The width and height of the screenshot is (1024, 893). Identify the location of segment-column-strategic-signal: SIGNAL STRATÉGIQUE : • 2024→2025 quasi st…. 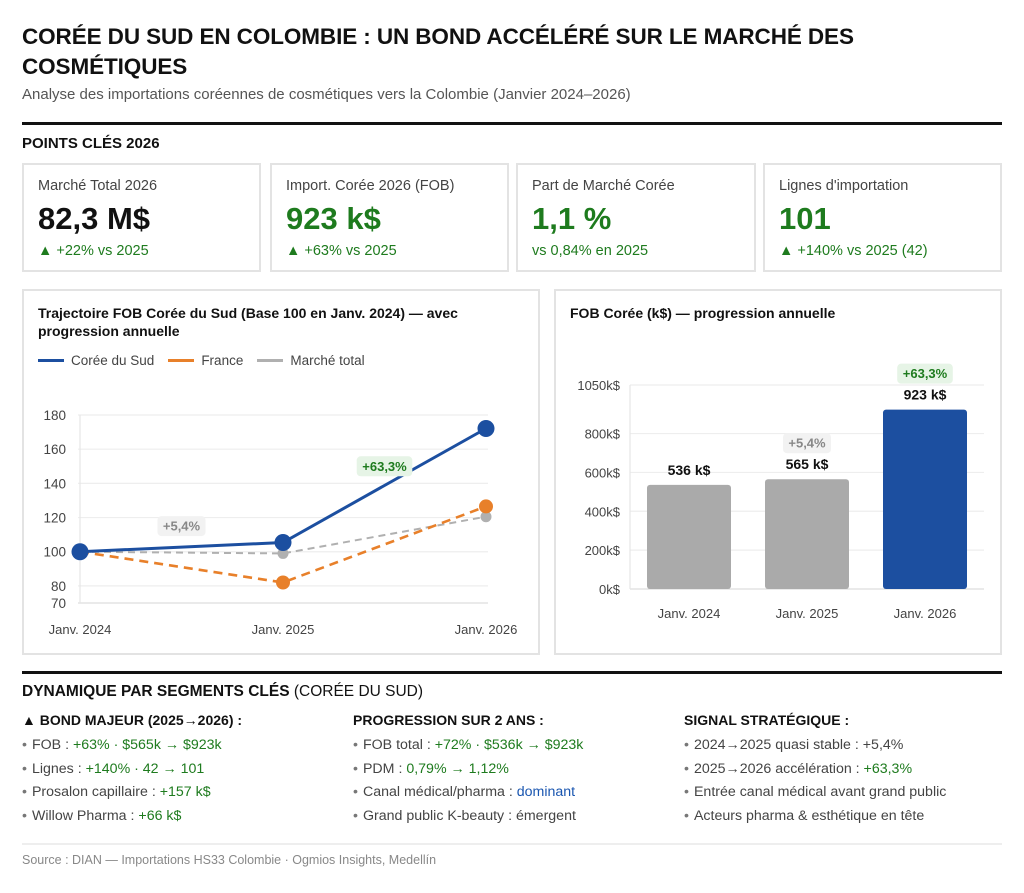
(844, 770).